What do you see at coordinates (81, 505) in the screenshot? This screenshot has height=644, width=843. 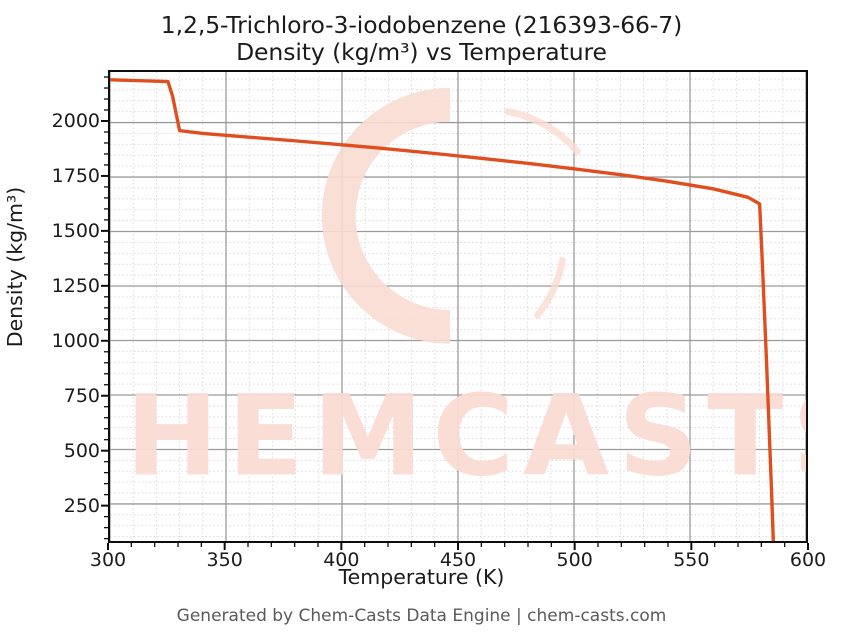 I see `y-tick-label-250: 250` at bounding box center [81, 505].